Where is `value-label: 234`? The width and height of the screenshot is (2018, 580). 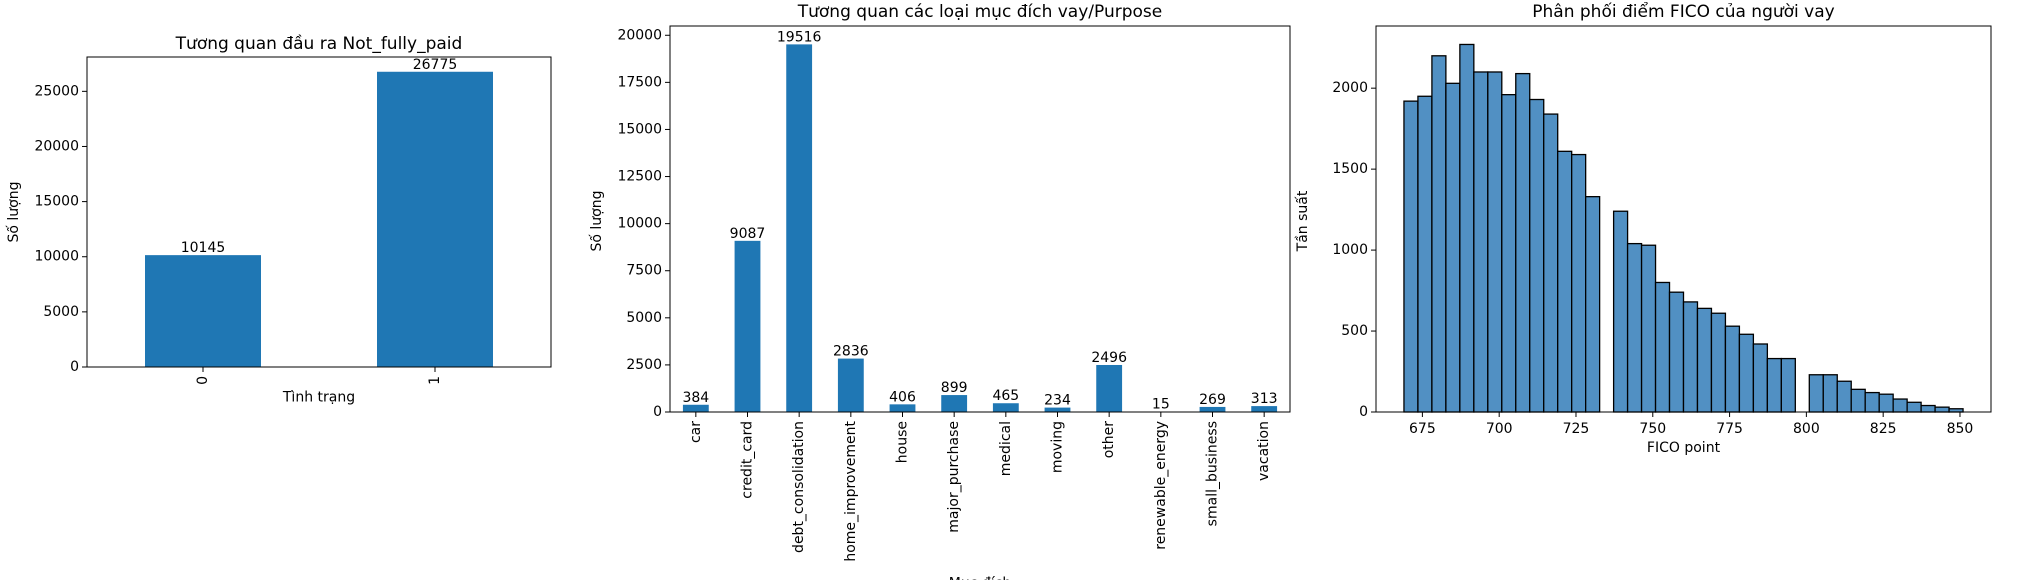 value-label: 234 is located at coordinates (1057, 401).